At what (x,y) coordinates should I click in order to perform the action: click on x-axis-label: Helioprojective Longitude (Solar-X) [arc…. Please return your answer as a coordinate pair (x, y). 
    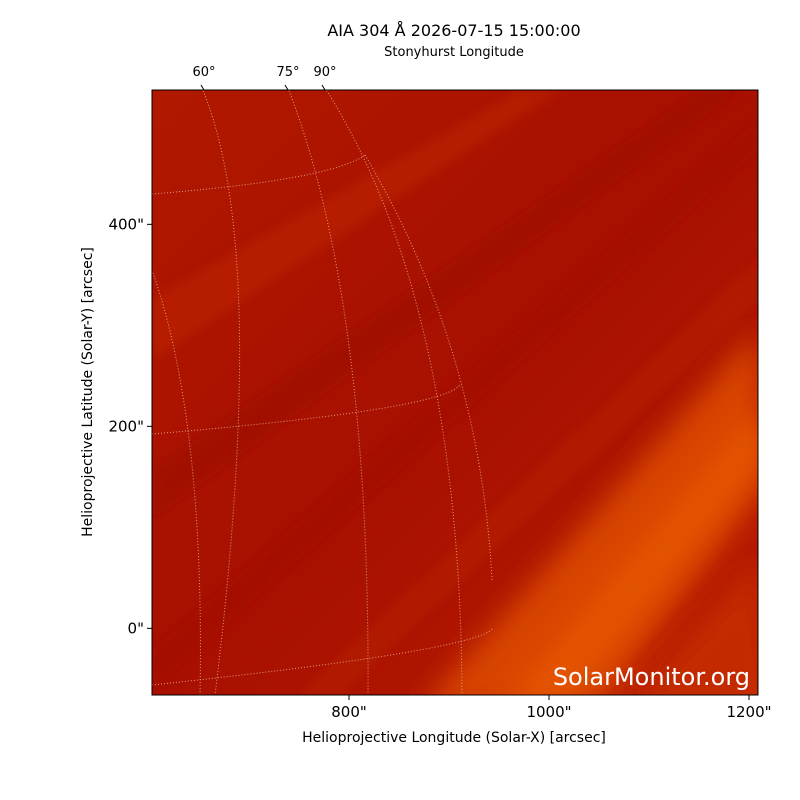
    Looking at the image, I should click on (454, 738).